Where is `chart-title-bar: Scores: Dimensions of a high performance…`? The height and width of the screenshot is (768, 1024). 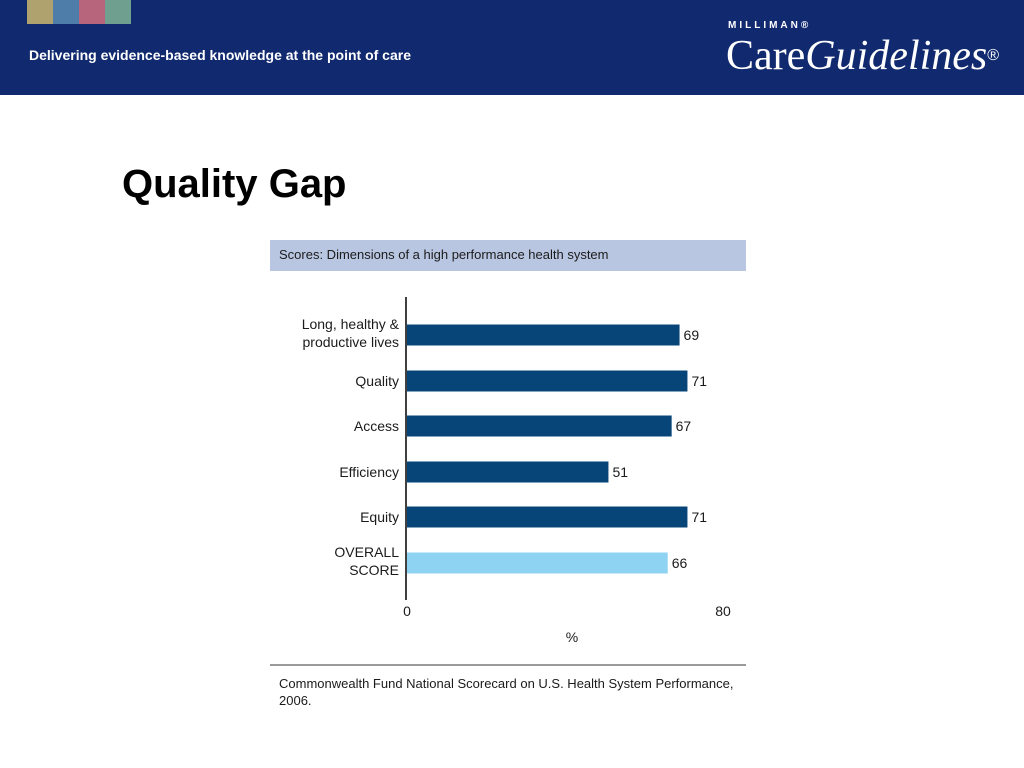 chart-title-bar: Scores: Dimensions of a high performance… is located at coordinates (508, 255).